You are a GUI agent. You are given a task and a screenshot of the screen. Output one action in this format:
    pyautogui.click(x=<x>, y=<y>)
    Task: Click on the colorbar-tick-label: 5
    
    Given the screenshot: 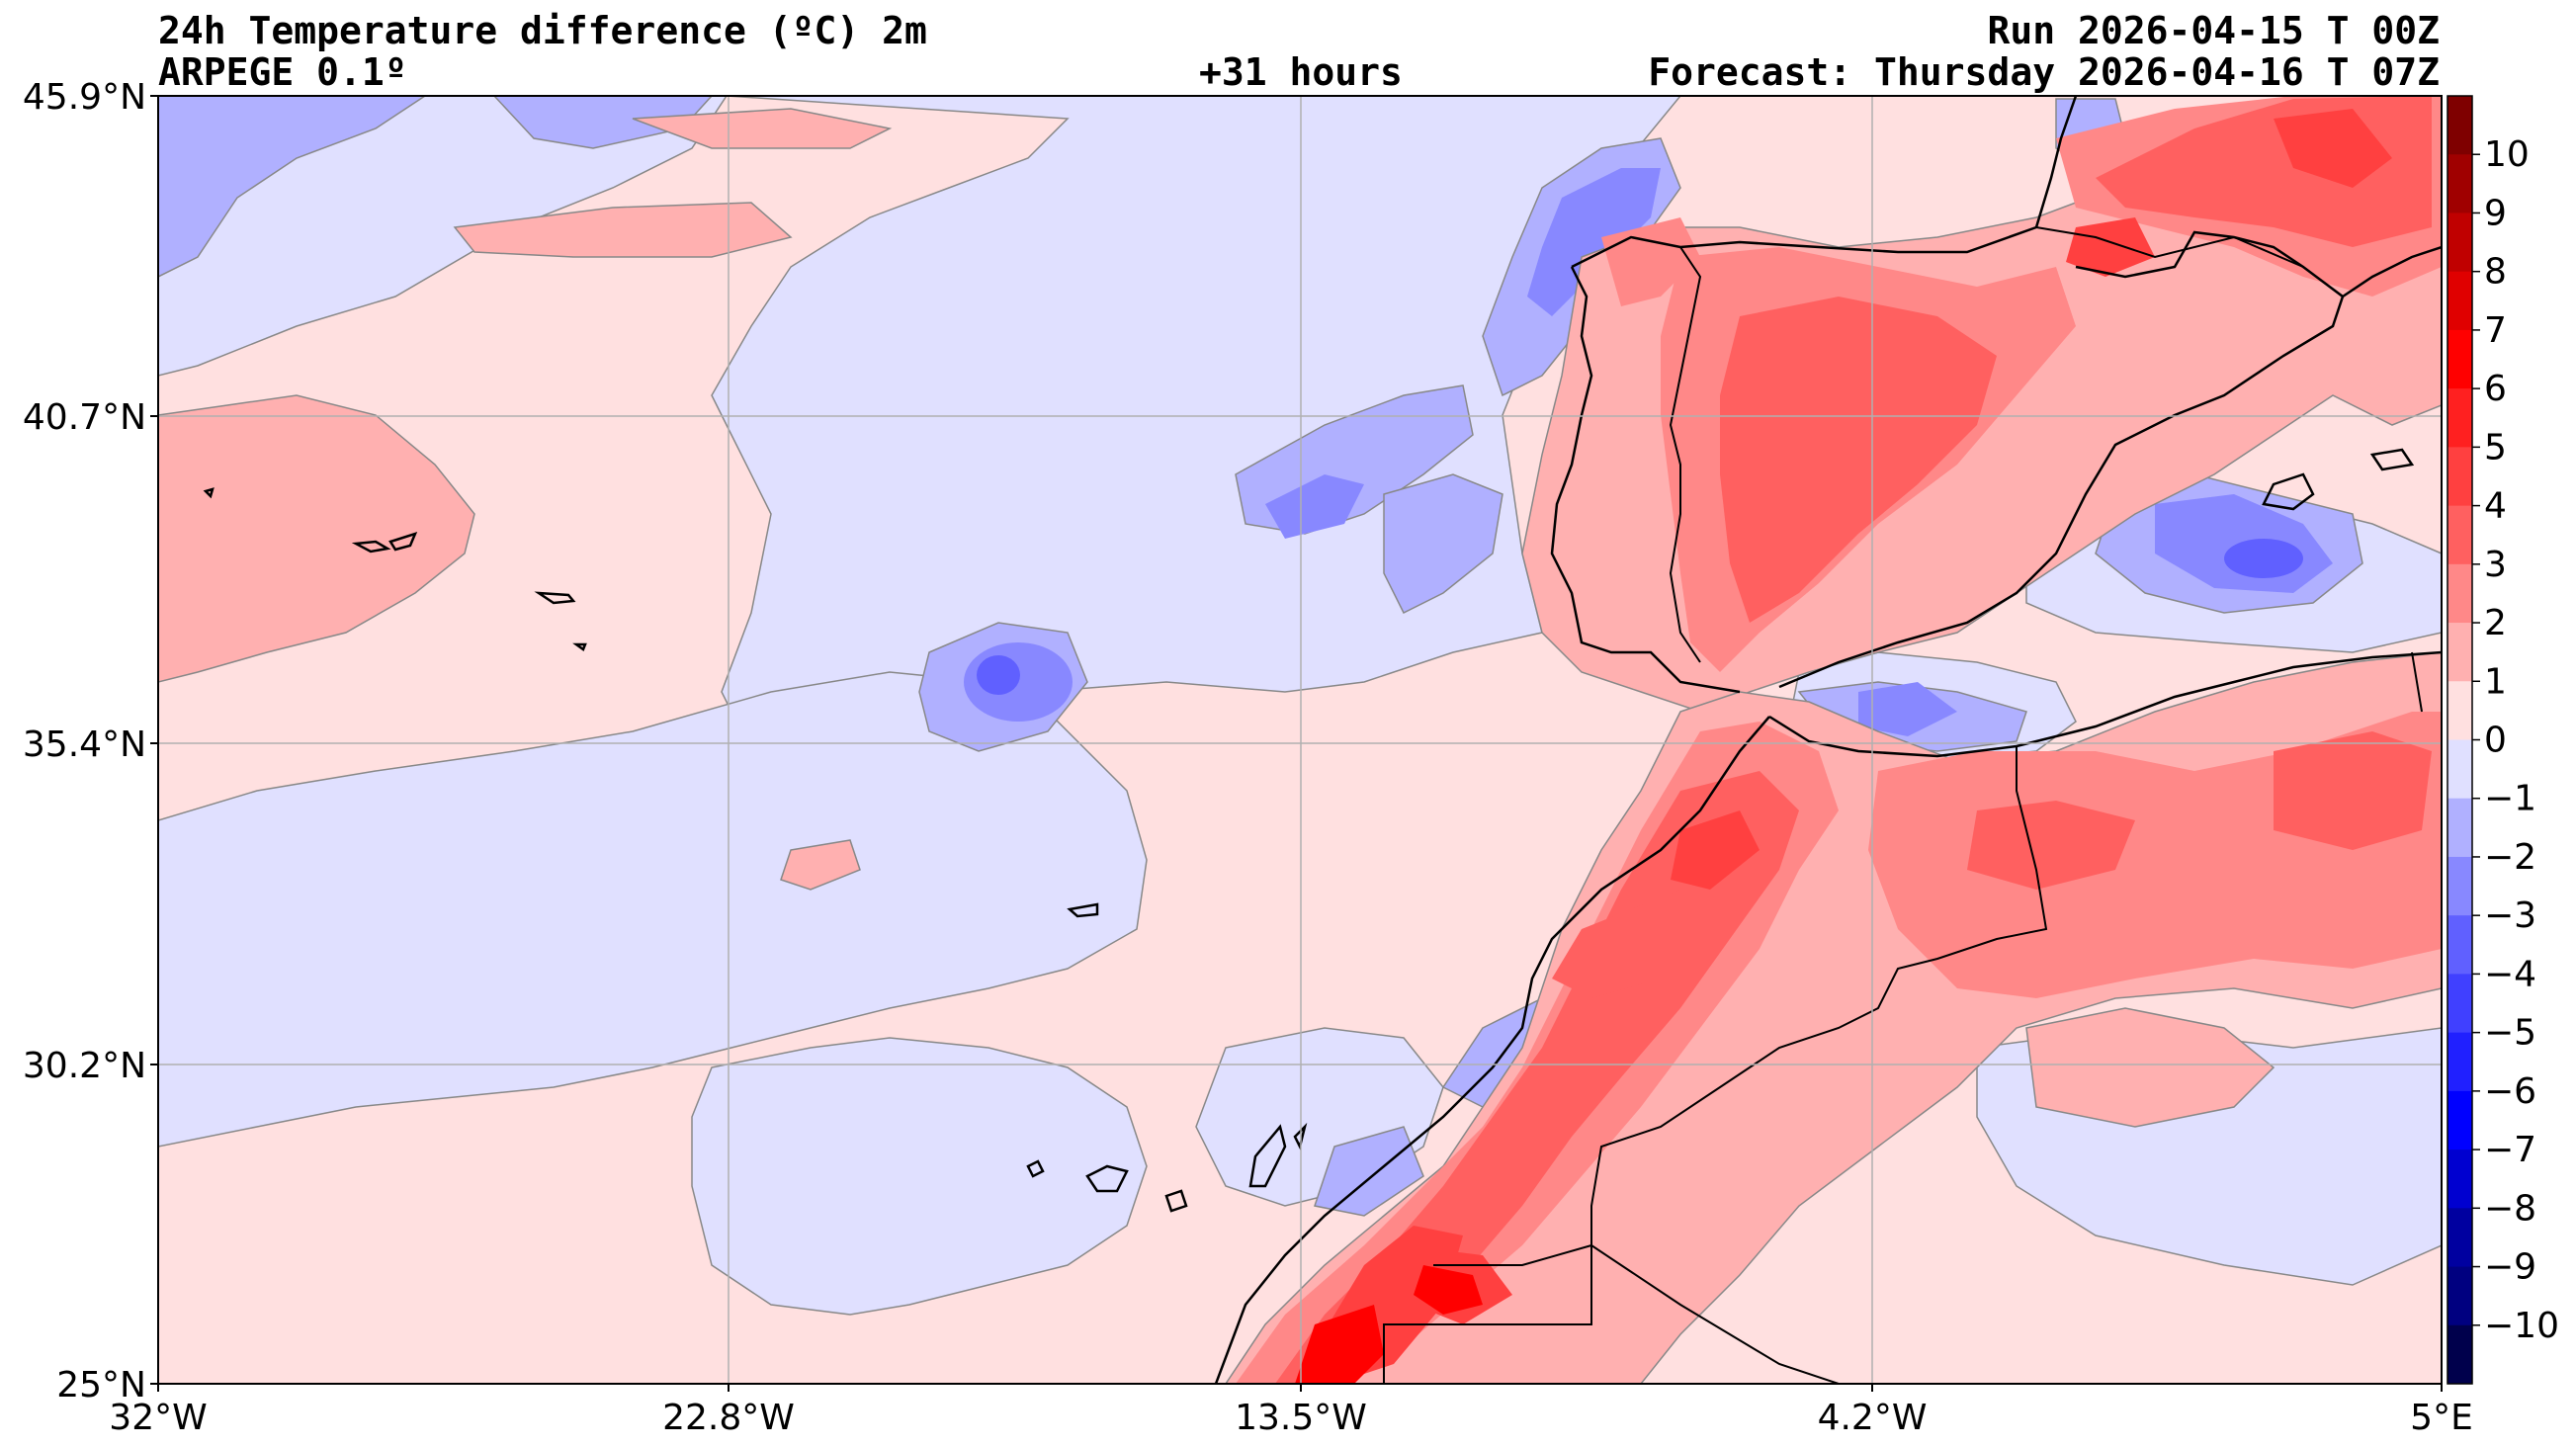 What is the action you would take?
    pyautogui.click(x=2495, y=447)
    